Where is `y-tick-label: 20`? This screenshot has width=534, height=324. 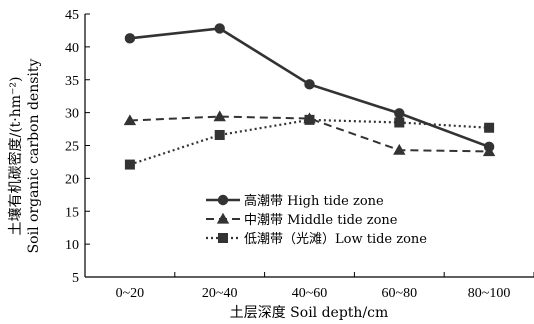
y-tick-label: 20 is located at coordinates (72, 179).